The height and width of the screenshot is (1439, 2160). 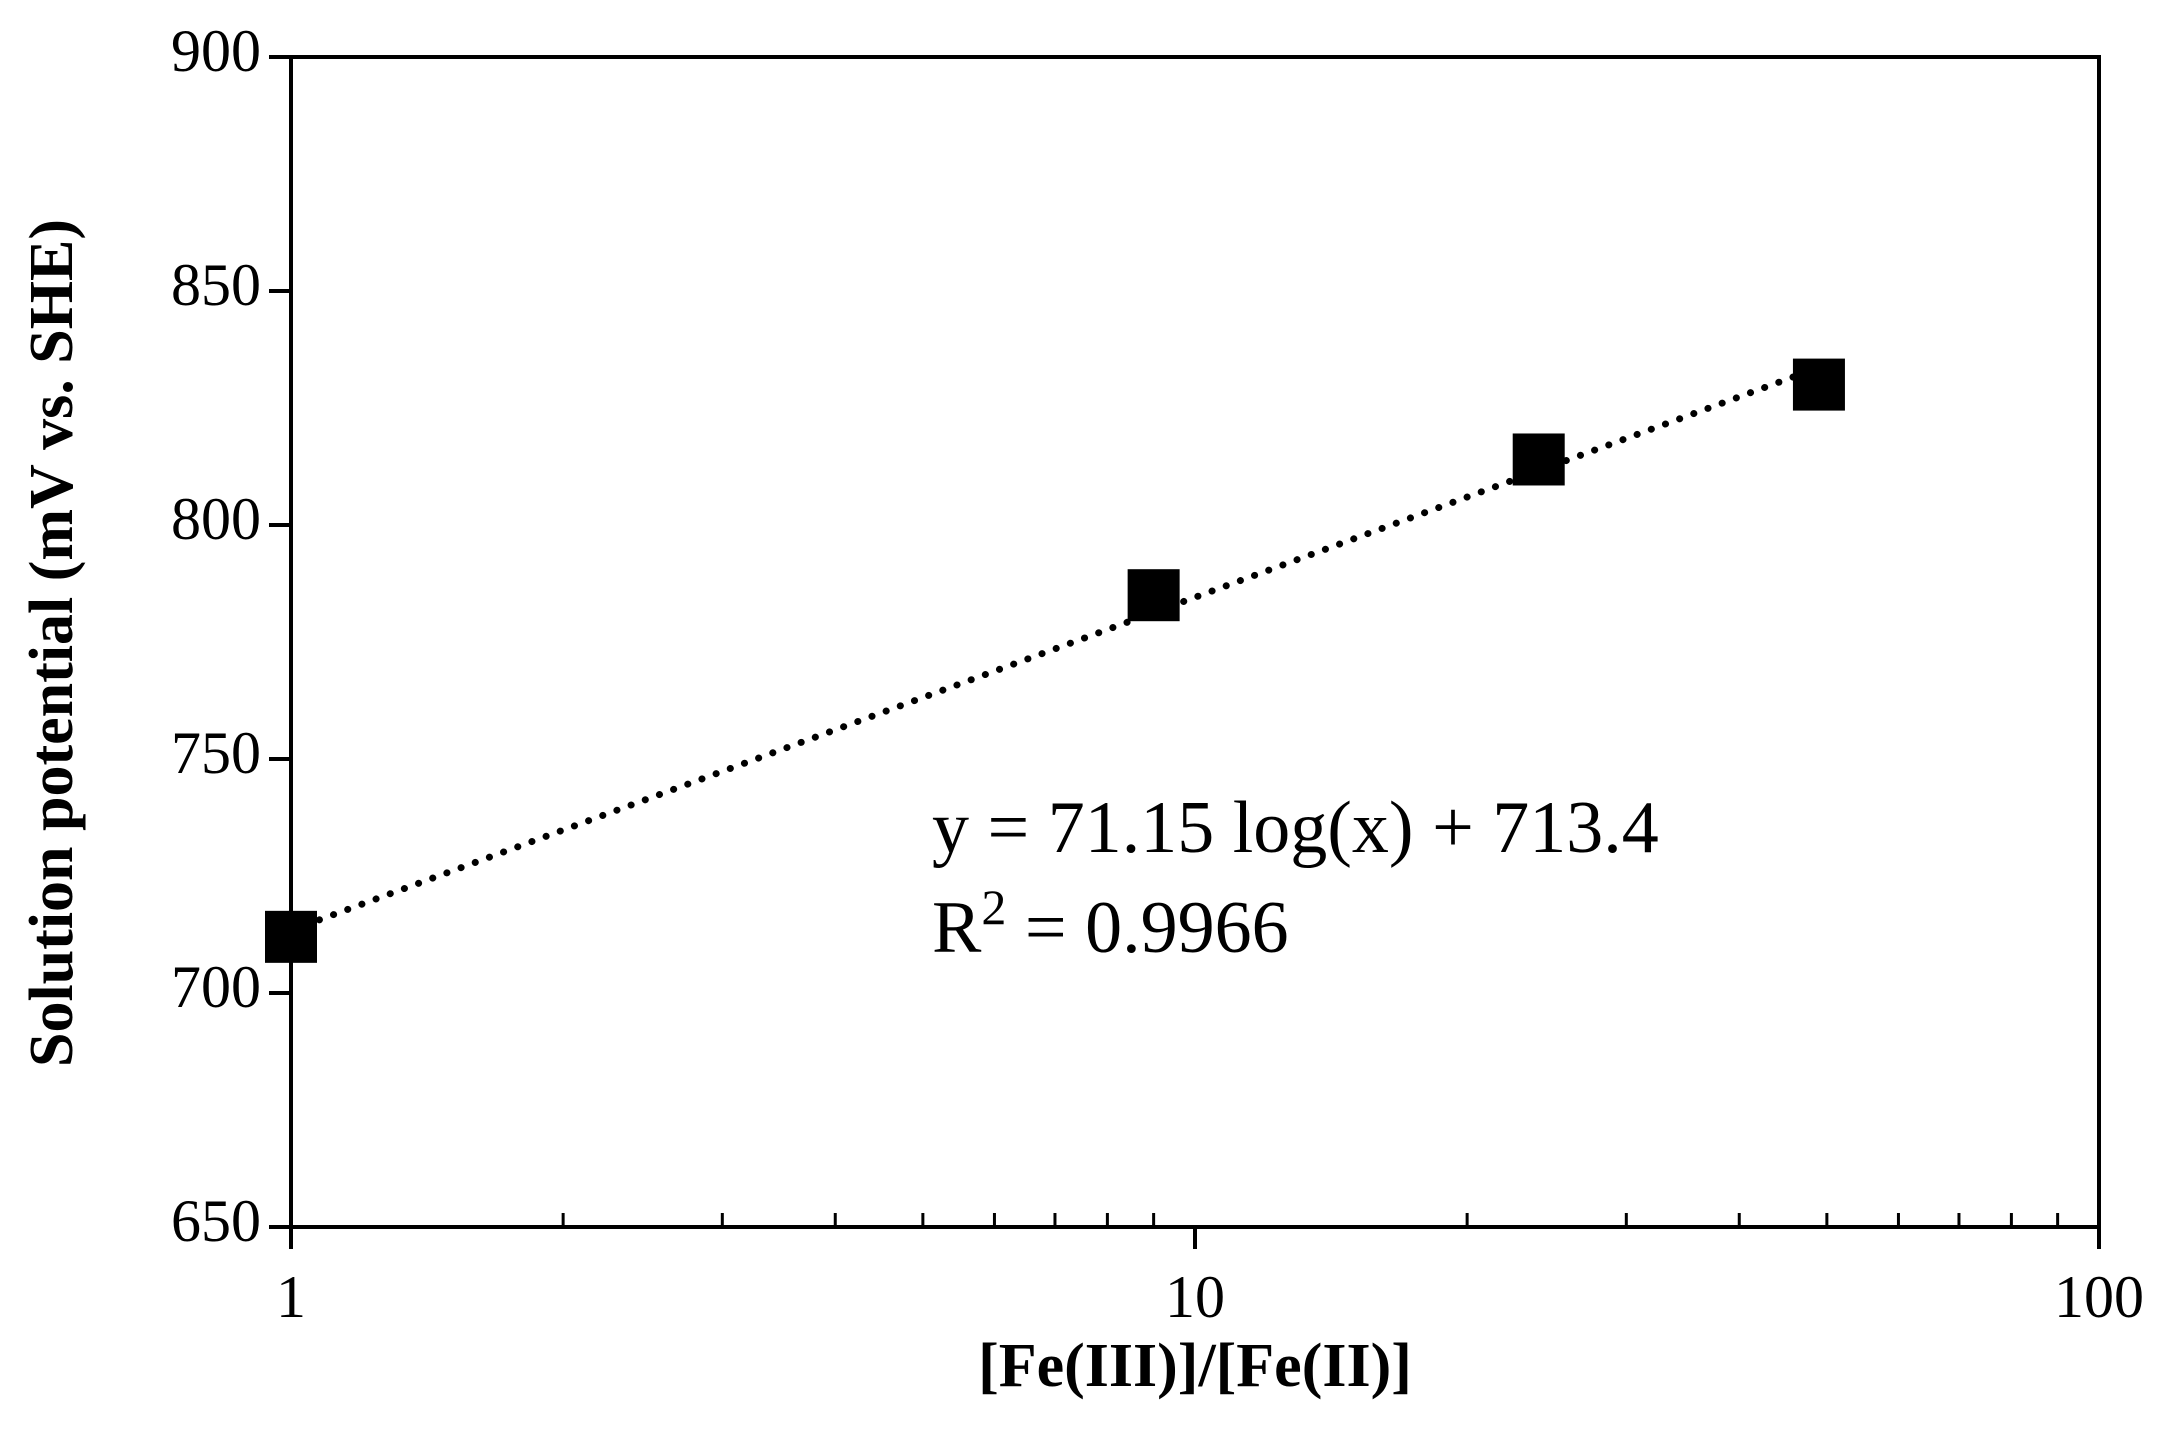 What do you see at coordinates (2099, 1297) in the screenshot?
I see `x-tick-label: 100` at bounding box center [2099, 1297].